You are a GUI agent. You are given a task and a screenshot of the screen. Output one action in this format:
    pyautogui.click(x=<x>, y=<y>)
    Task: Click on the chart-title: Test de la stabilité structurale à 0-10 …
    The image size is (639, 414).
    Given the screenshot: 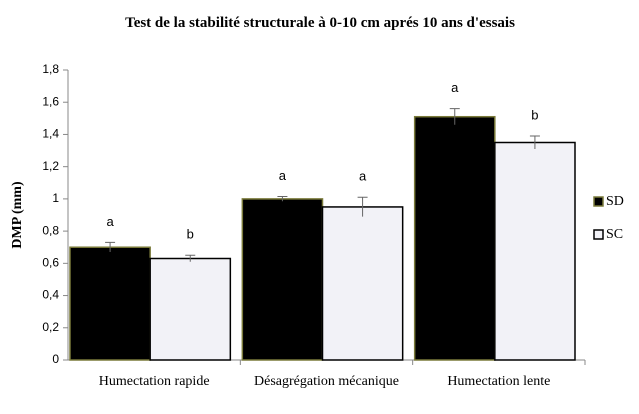 What is the action you would take?
    pyautogui.click(x=320, y=23)
    